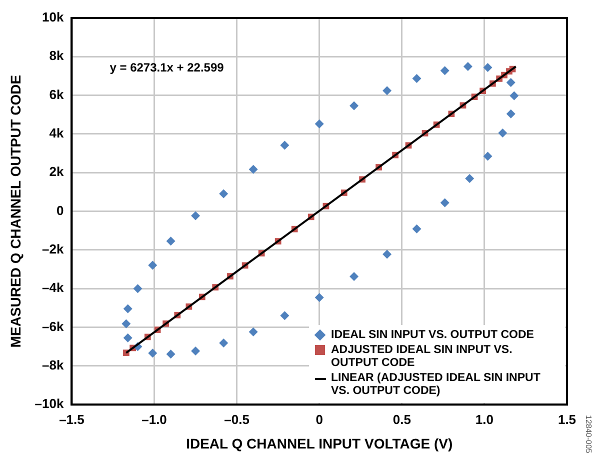  Describe the element at coordinates (432, 335) in the screenshot. I see `legend-label: IDEAL SIN INPUT VS. OUTPUT CODE` at that location.